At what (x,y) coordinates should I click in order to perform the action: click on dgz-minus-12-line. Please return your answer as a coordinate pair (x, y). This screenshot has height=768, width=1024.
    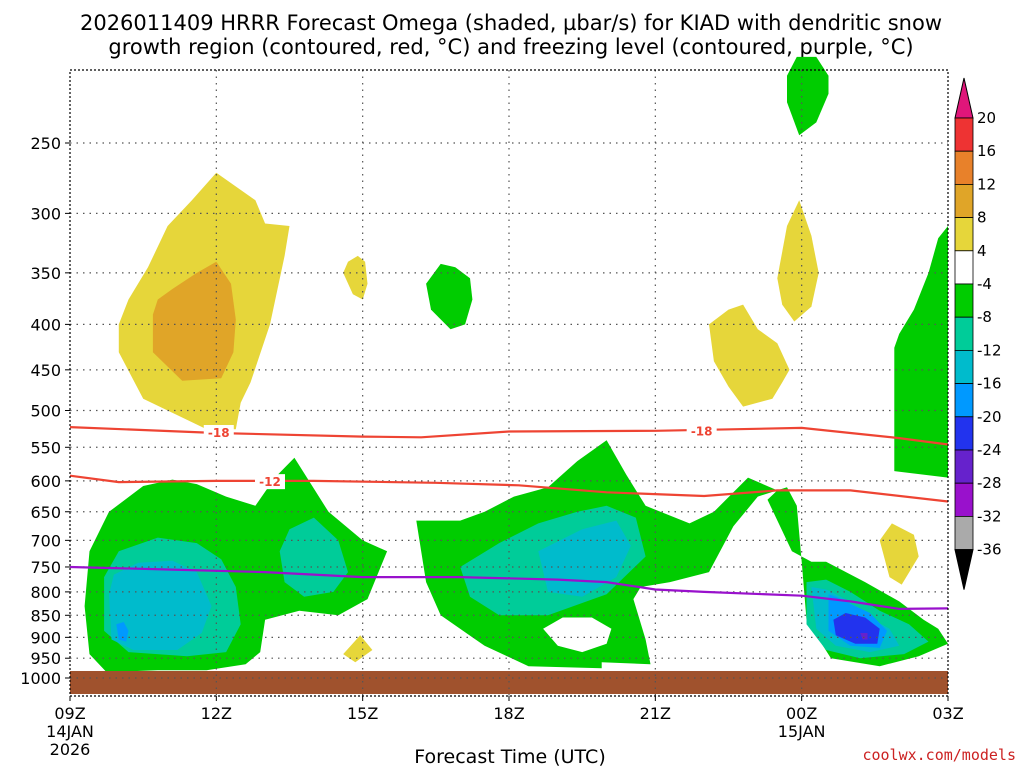
    Looking at the image, I should click on (509, 488).